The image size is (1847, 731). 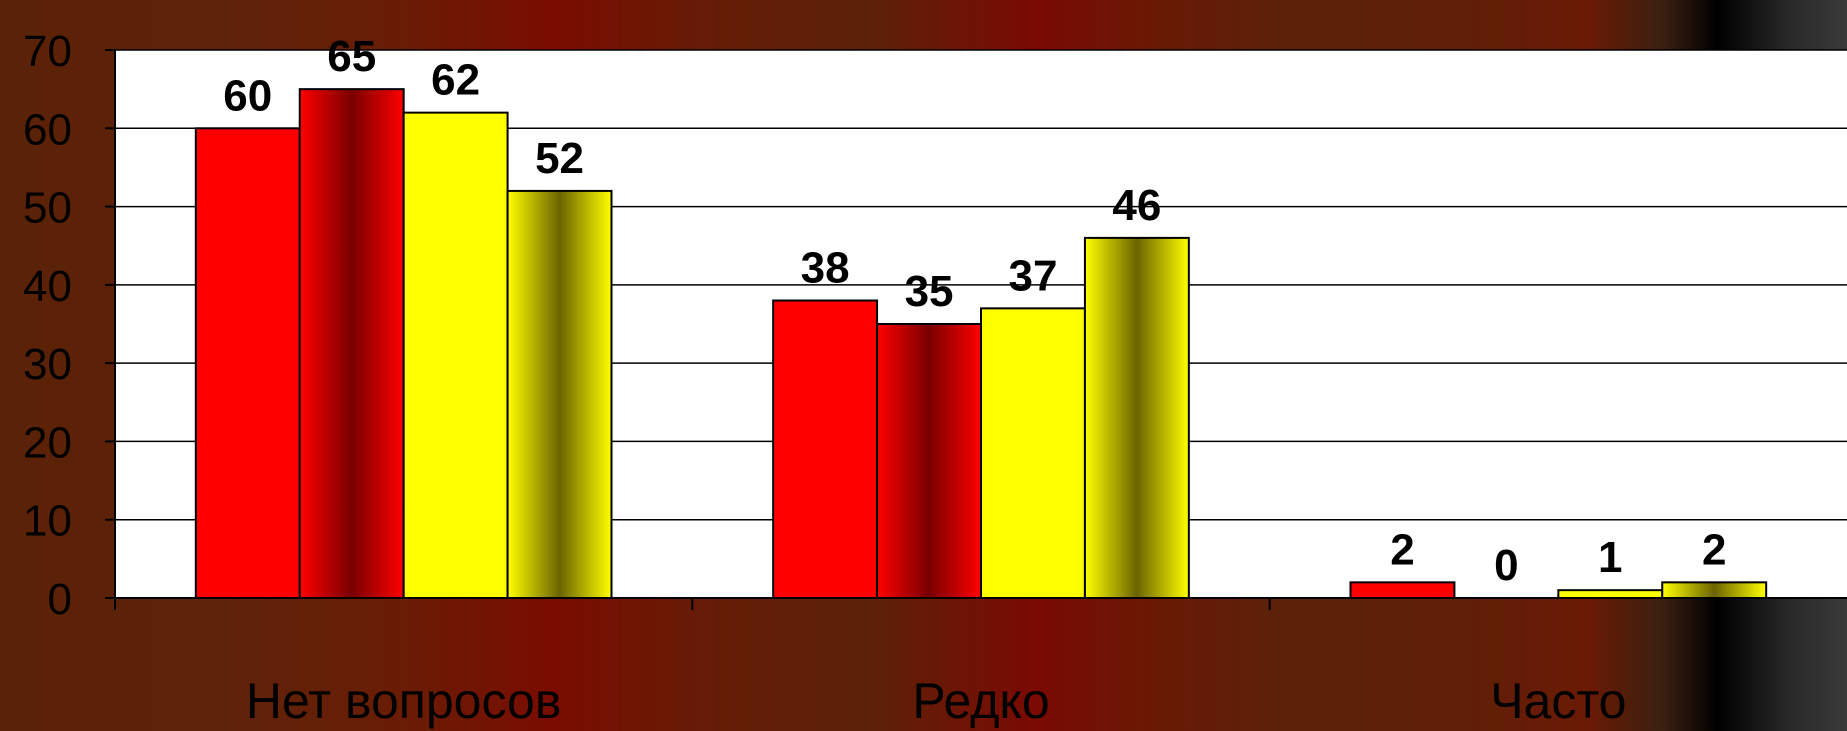 What do you see at coordinates (1032, 275) in the screenshot?
I see `data-label: 37` at bounding box center [1032, 275].